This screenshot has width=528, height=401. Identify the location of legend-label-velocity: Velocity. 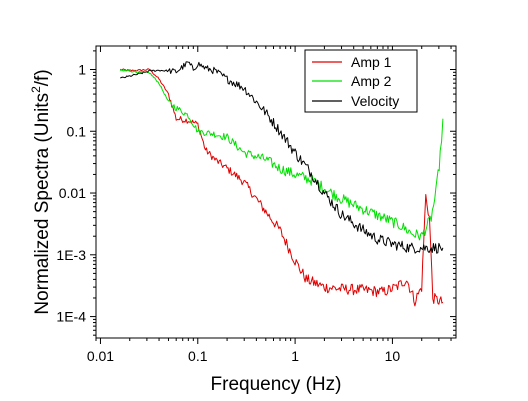
(375, 101).